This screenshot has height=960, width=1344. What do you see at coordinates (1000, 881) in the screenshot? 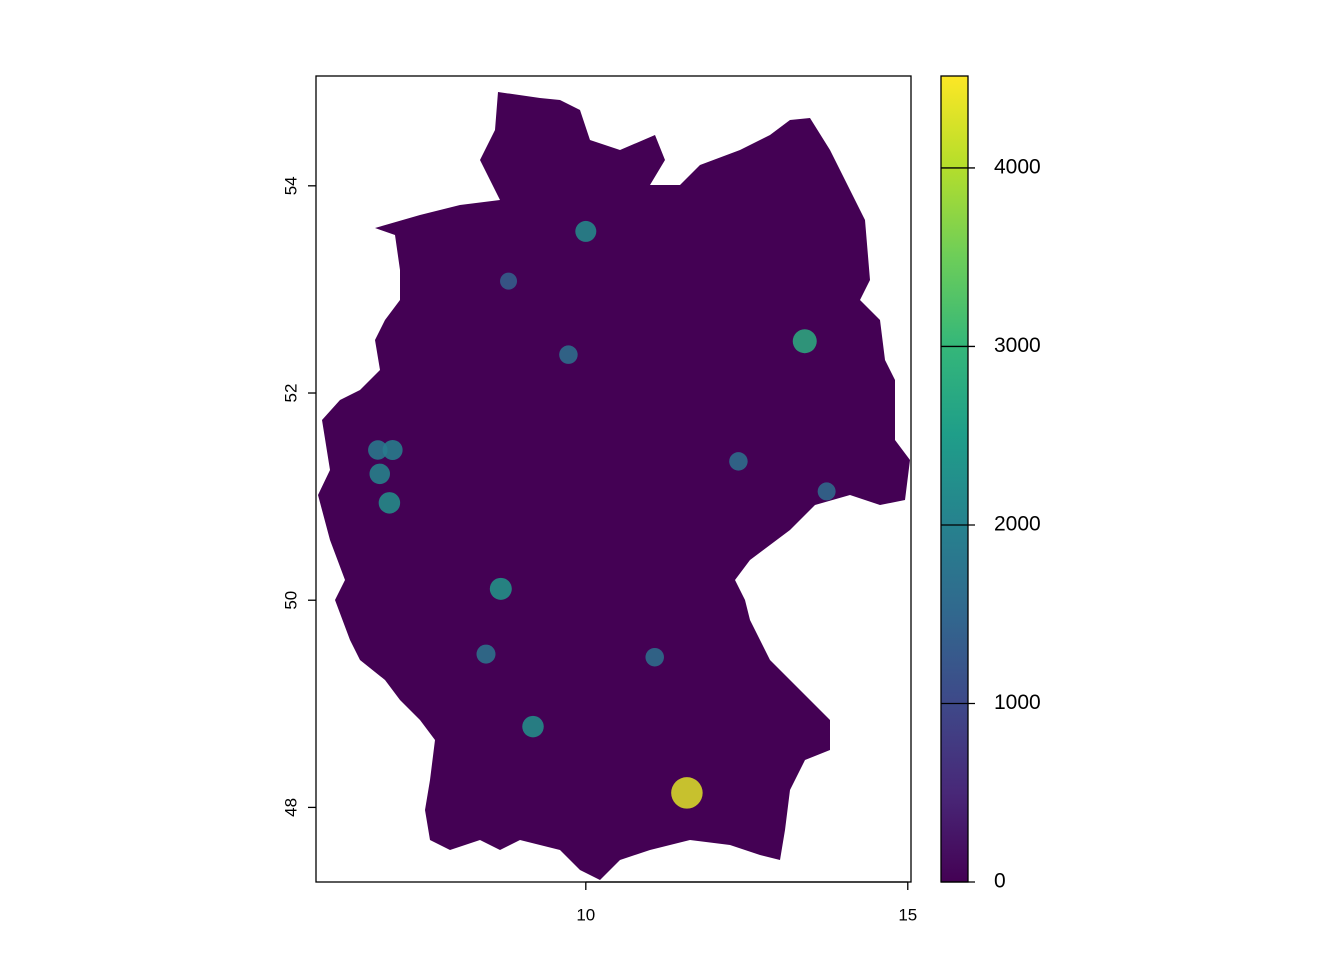
I see `colorbar-tick-label: 0` at bounding box center [1000, 881].